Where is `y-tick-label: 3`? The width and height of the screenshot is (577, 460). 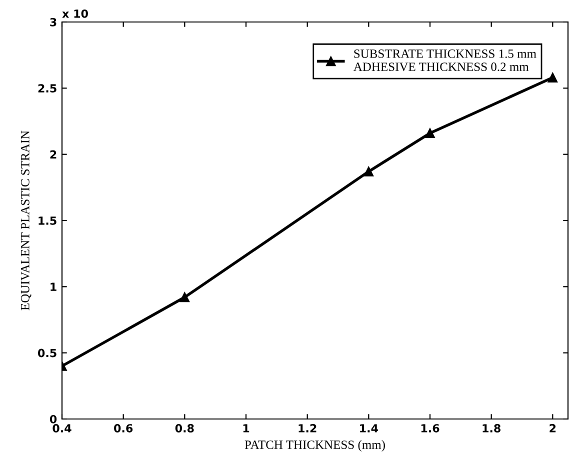
y-tick-label: 3 is located at coordinates (53, 22).